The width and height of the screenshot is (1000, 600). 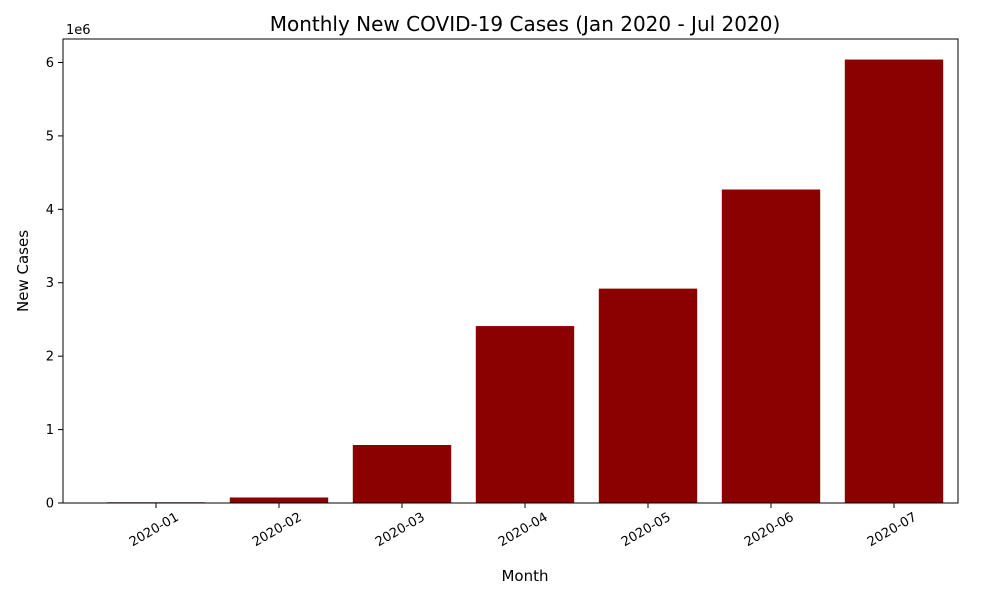 I want to click on x-tick-label: 2020-04, so click(x=523, y=530).